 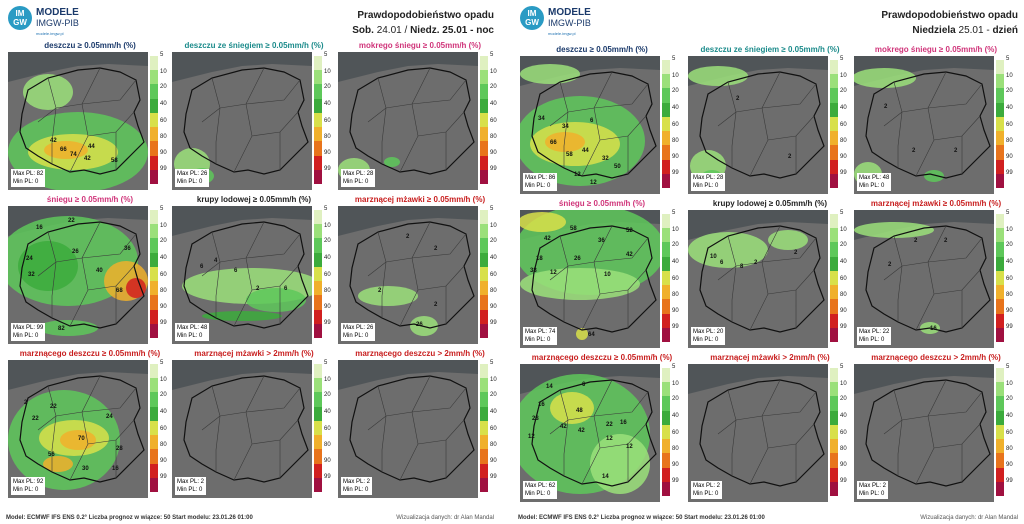 I want to click on probability-value: 36, so click(x=601, y=241).